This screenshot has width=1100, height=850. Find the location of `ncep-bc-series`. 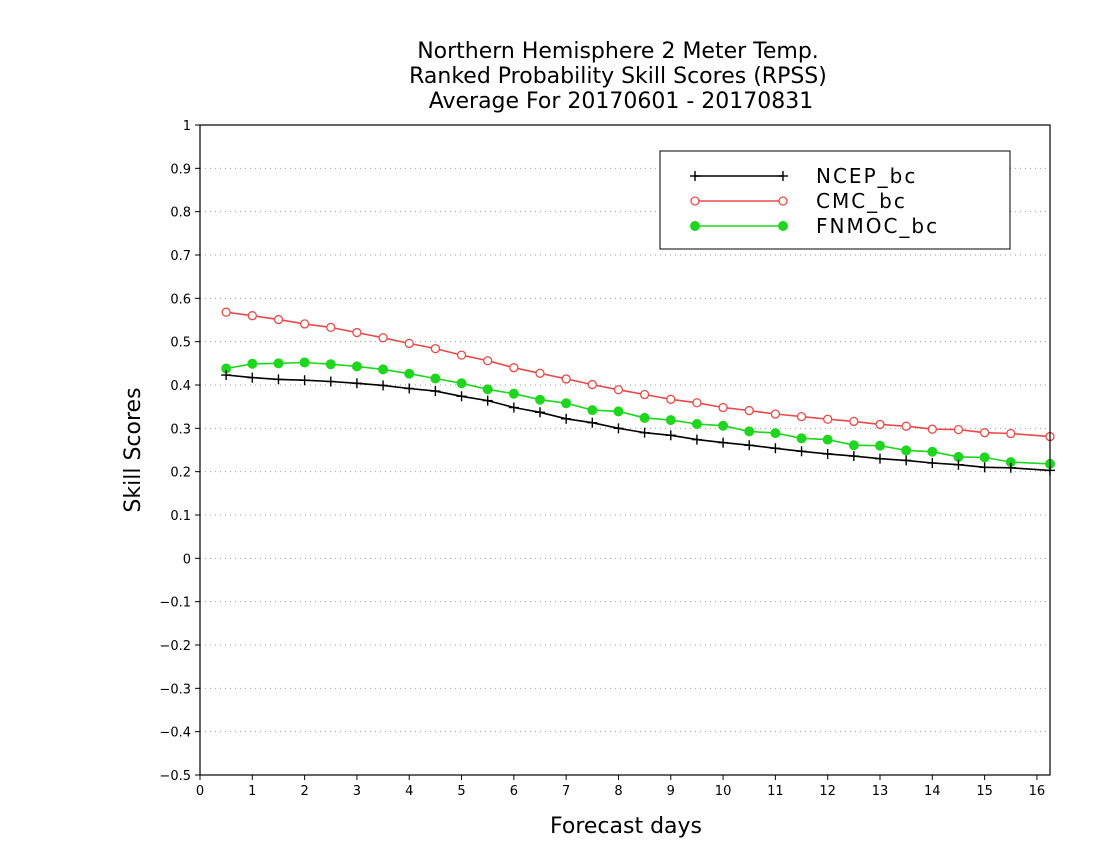

ncep-bc-series is located at coordinates (638, 423).